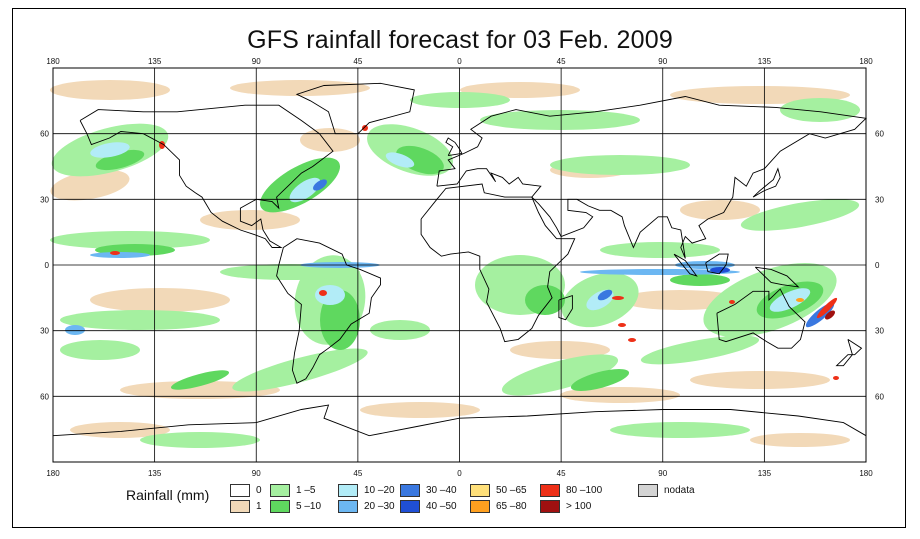 The height and width of the screenshot is (539, 920). What do you see at coordinates (459, 473) in the screenshot?
I see `lon-label-bottom: 0` at bounding box center [459, 473].